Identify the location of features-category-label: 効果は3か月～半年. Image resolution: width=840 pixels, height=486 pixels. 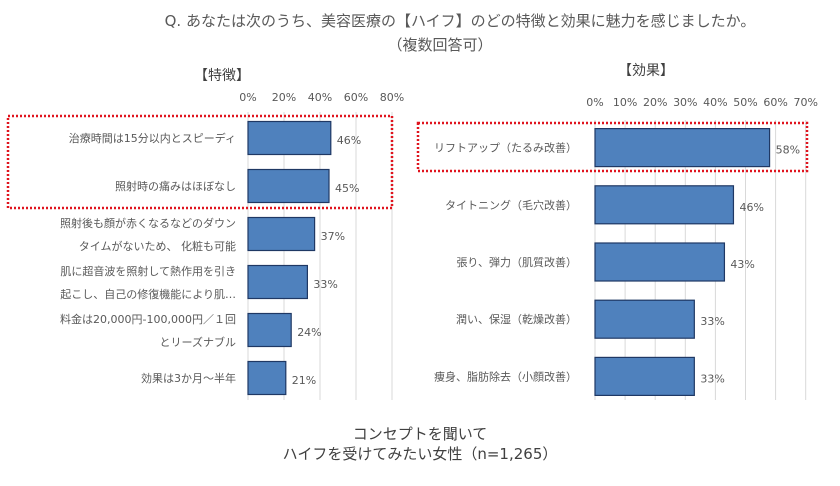
(188, 378).